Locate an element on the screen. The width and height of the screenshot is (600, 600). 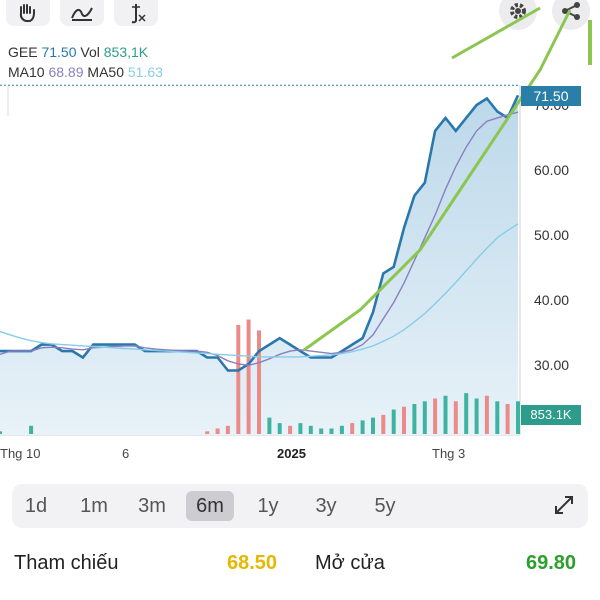
ticker-symbol: GEE is located at coordinates (23, 52).